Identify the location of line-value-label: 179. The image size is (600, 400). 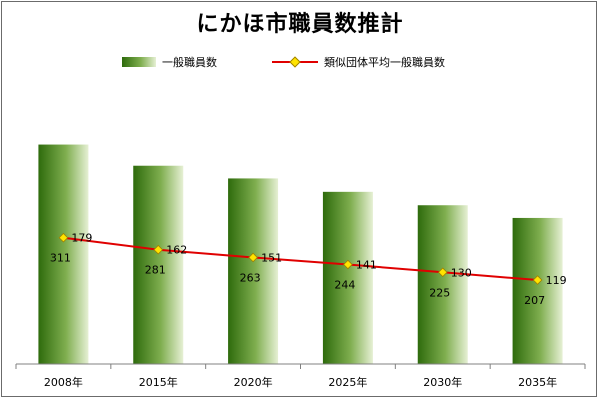
(81, 238).